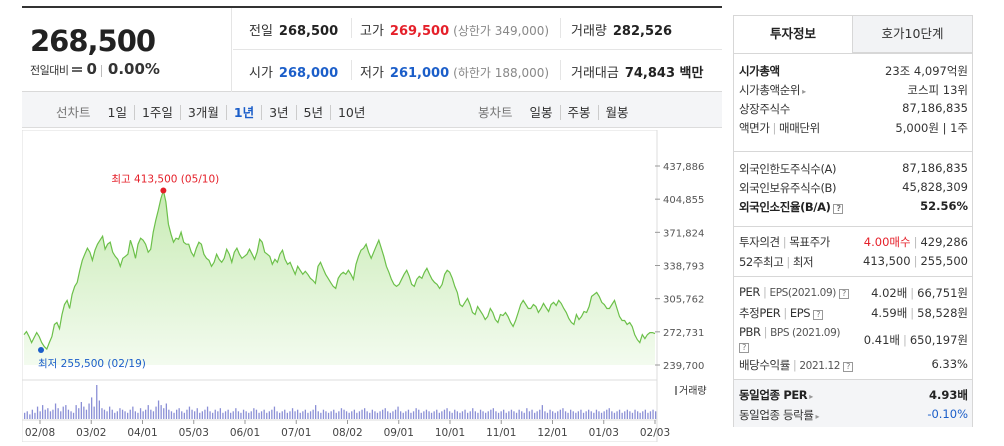 This screenshot has width=1004, height=446. Describe the element at coordinates (853, 108) in the screenshot. I see `listed-shares-row: 상장주식수 87,186,835` at that location.